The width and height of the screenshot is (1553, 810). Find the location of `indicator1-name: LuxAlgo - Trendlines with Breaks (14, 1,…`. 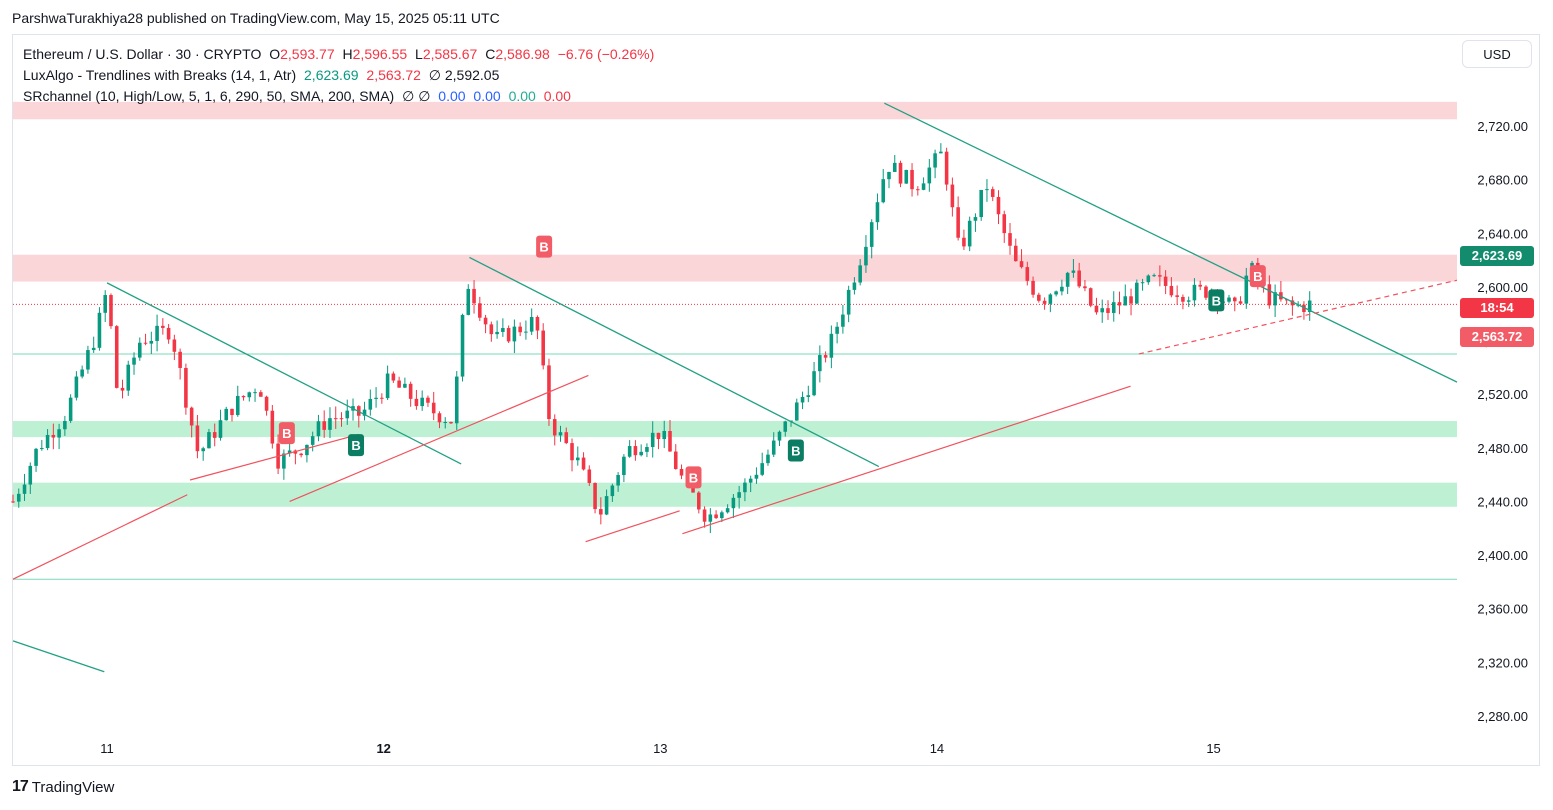

indicator1-name: LuxAlgo - Trendlines with Breaks (14, 1,… is located at coordinates (160, 75).